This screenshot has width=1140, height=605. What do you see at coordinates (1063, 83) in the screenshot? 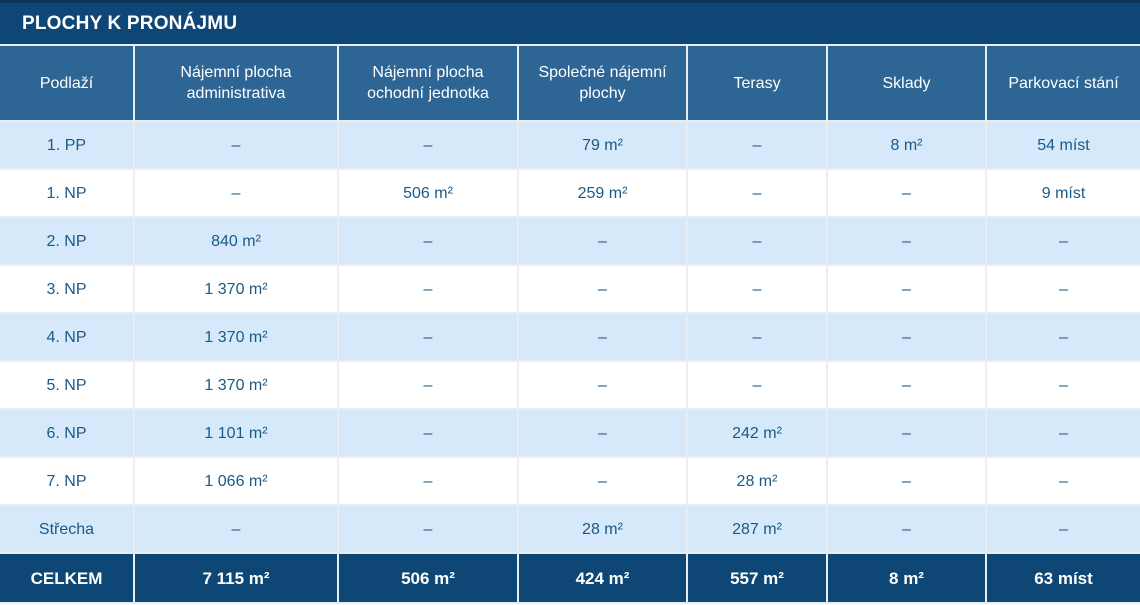
I see `column-header-parkovaci-stani: Parkovací stání` at bounding box center [1063, 83].